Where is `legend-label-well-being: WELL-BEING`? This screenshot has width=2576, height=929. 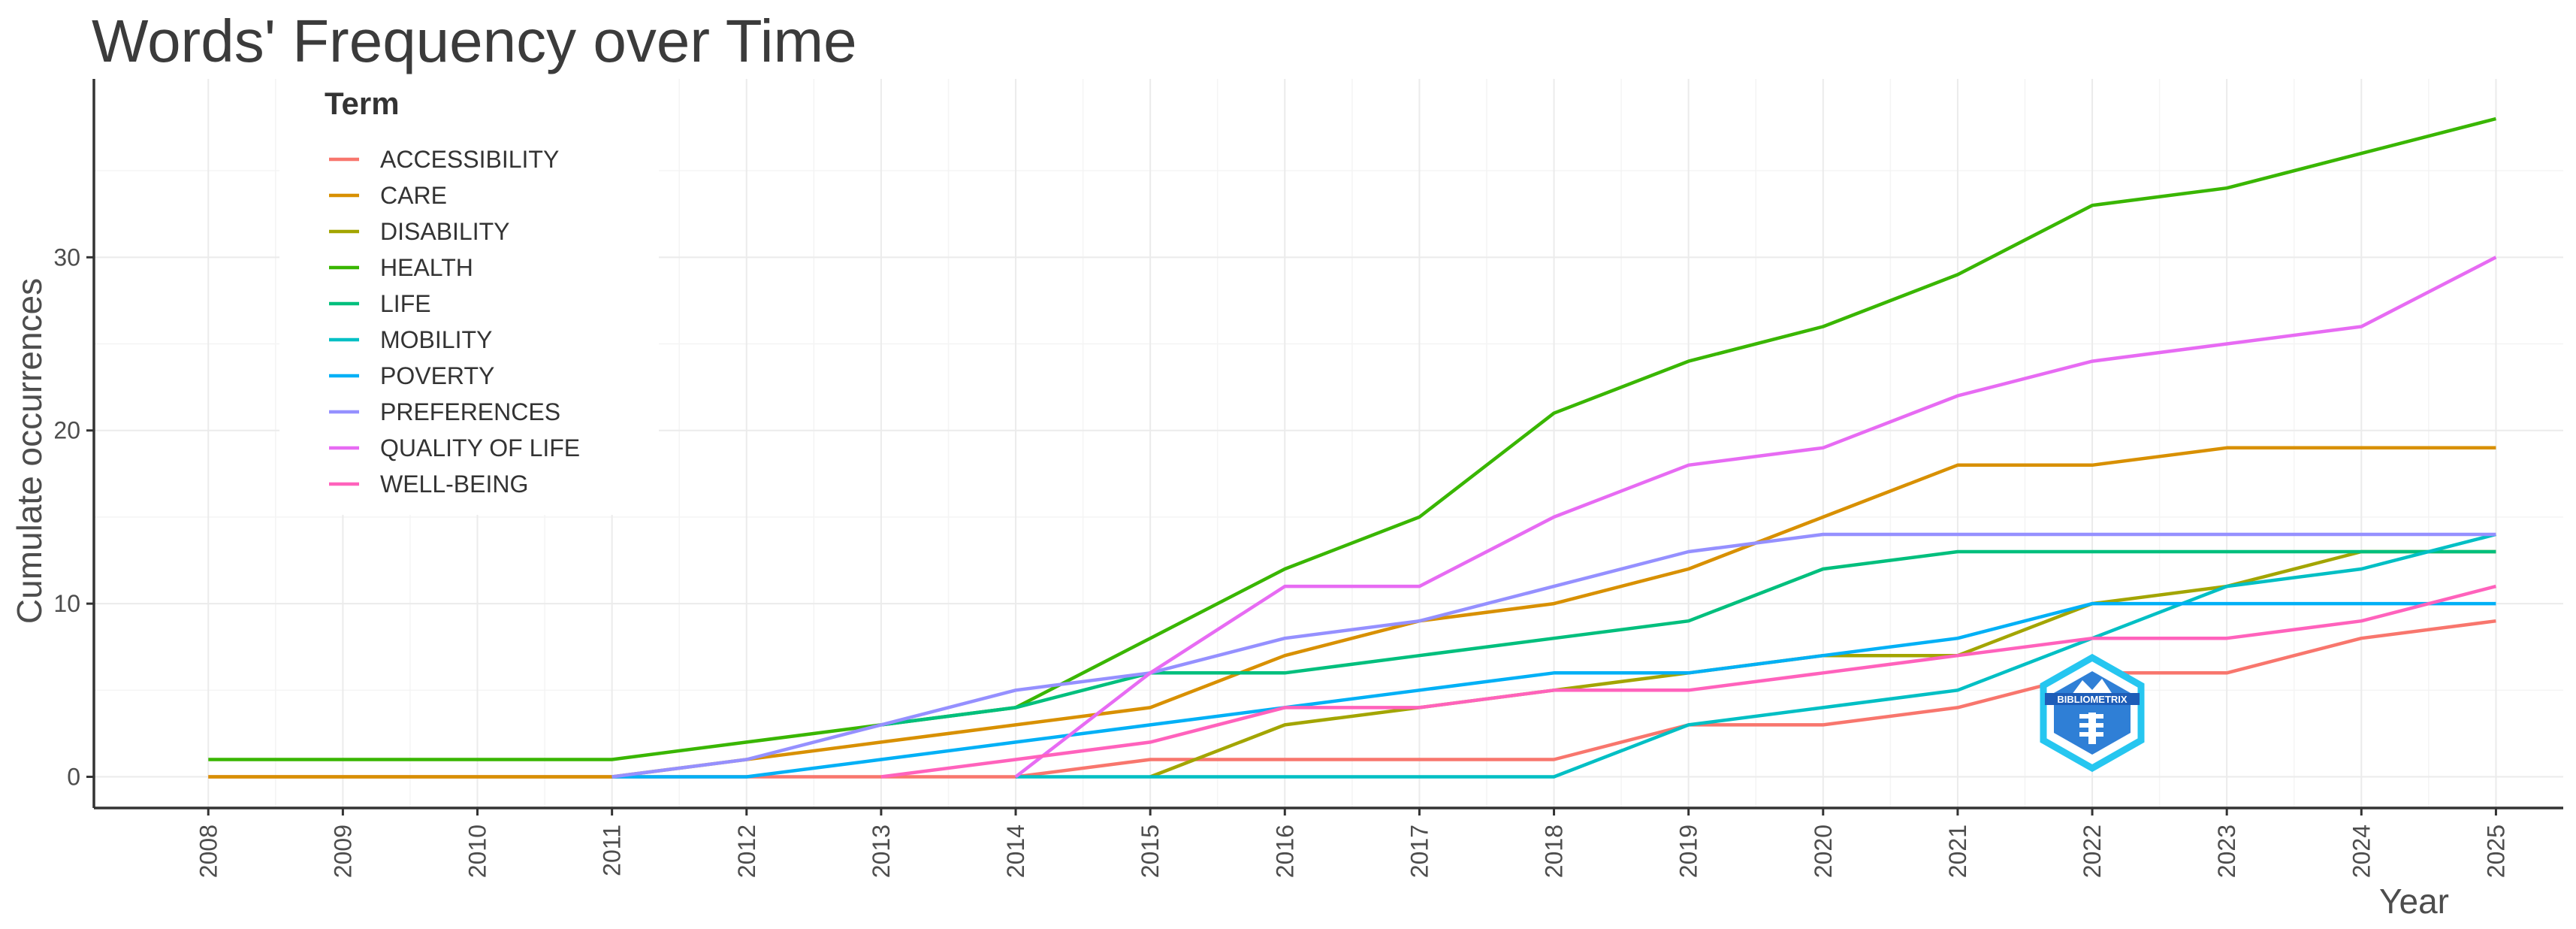
legend-label-well-being: WELL-BEING is located at coordinates (454, 485).